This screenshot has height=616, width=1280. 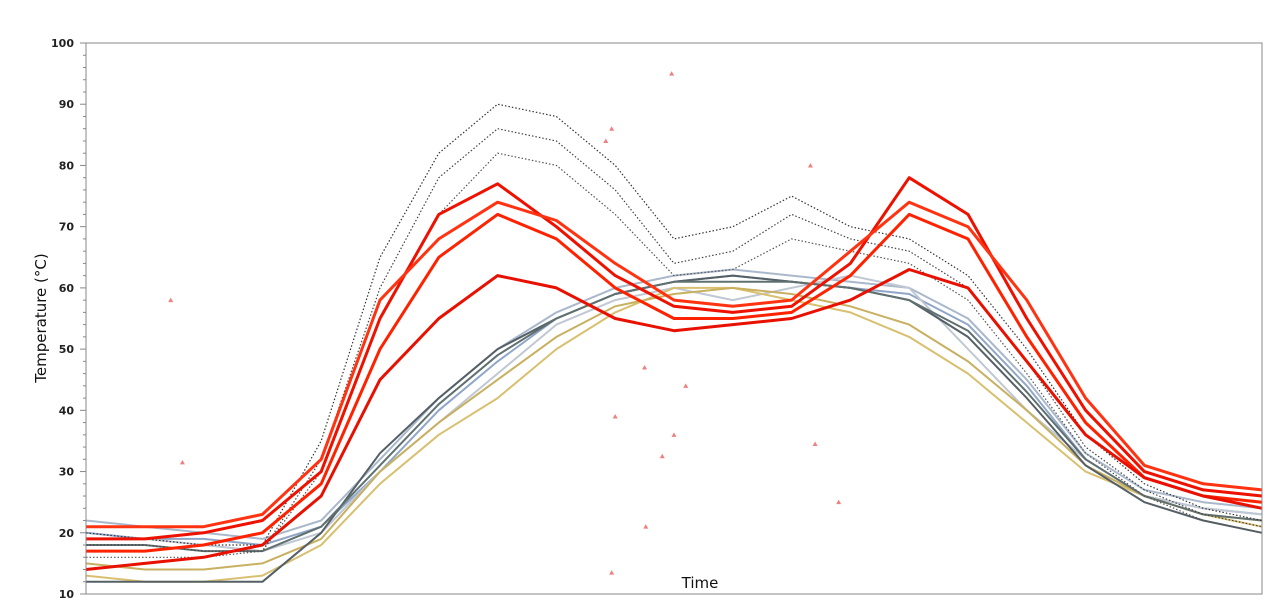 What do you see at coordinates (67, 594) in the screenshot?
I see `y-tick-label: 10` at bounding box center [67, 594].